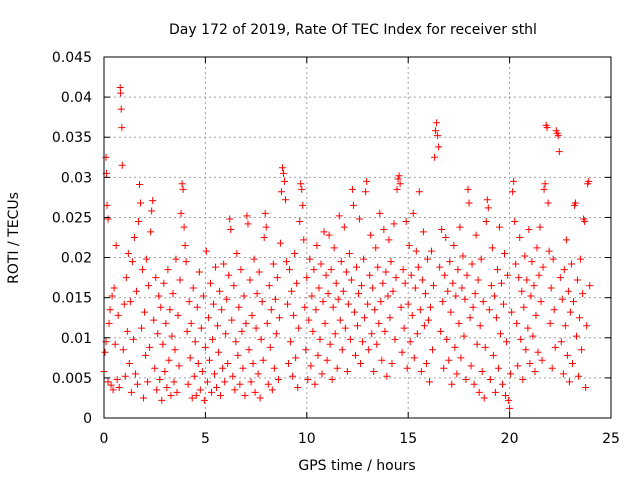 This screenshot has width=640, height=480. I want to click on x-tick-label: 5, so click(205, 439).